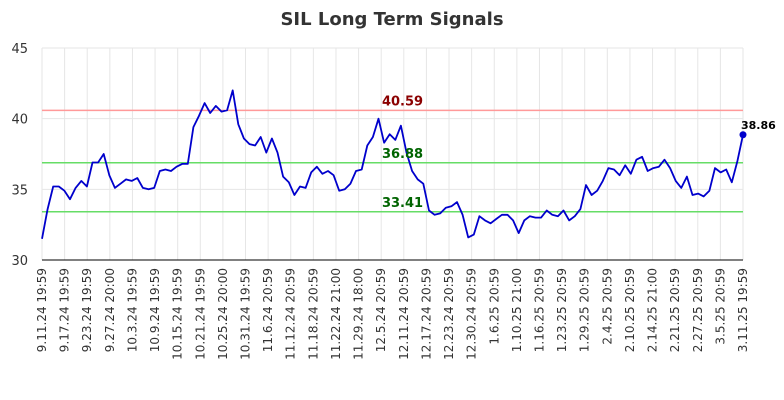 The height and width of the screenshot is (400, 784). Describe the element at coordinates (155, 310) in the screenshot. I see `x-tick-label: 10.9.24 19:59` at that location.